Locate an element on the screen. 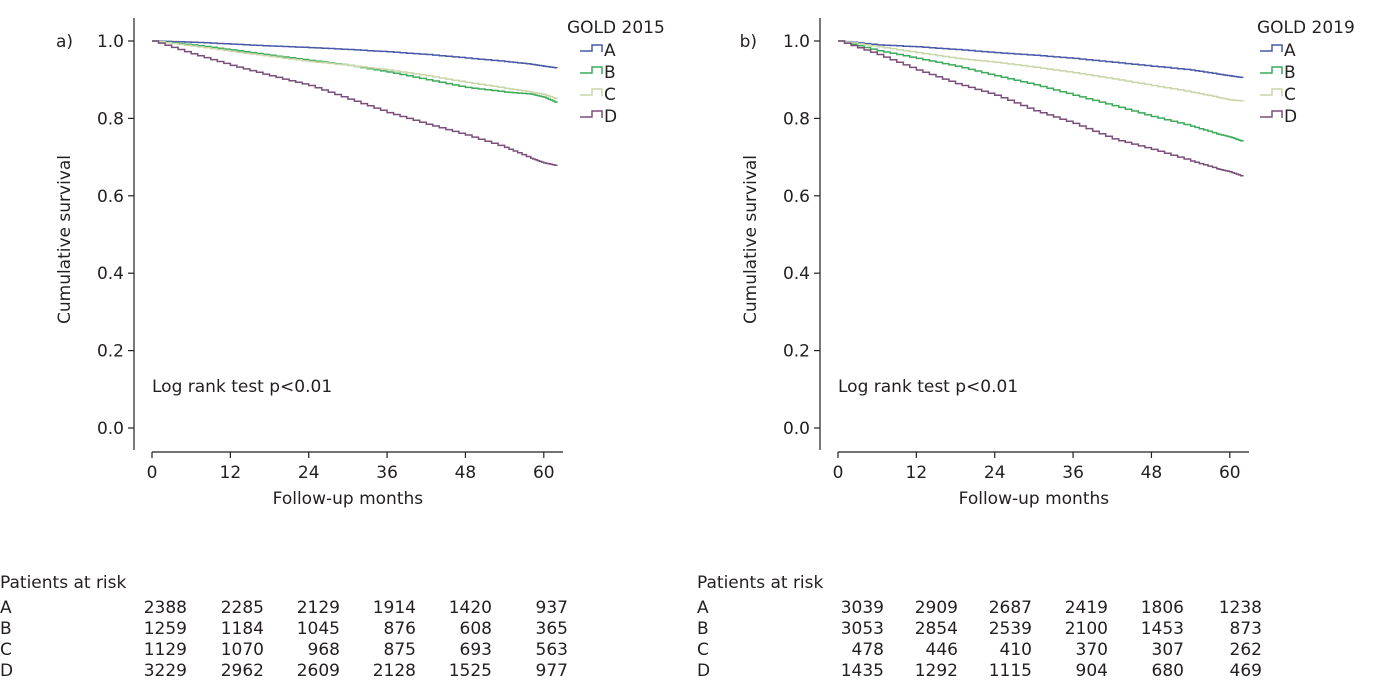 Image resolution: width=1374 pixels, height=682 pixels. risk-cell: 2909 is located at coordinates (936, 608).